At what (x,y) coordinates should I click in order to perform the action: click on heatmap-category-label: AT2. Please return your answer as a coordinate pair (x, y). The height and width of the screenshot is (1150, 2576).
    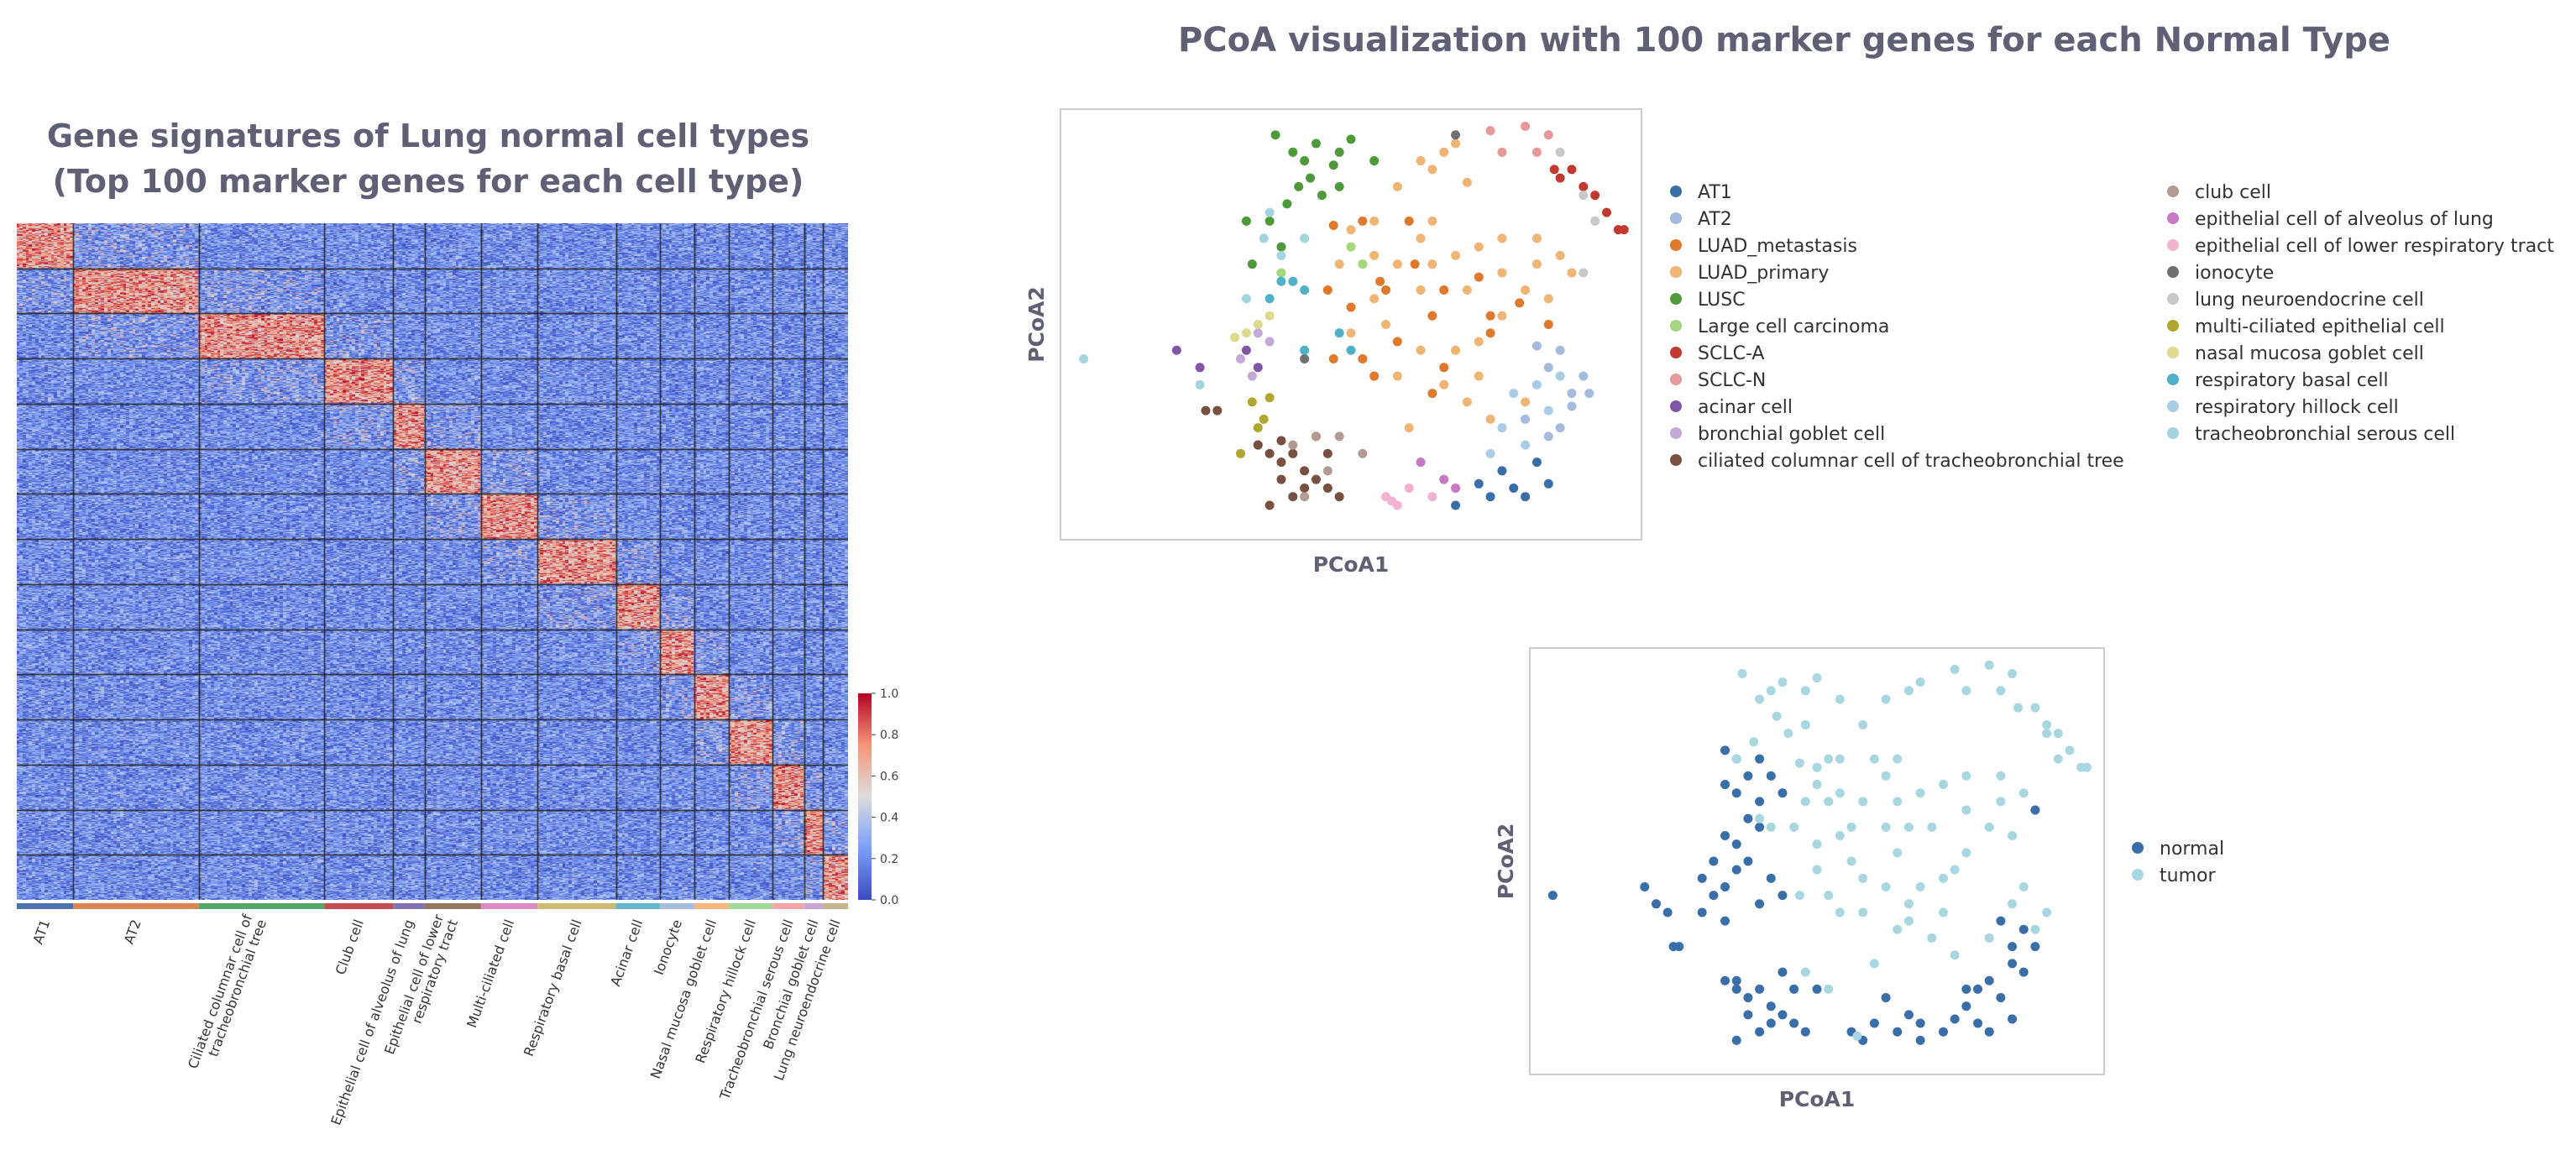
    Looking at the image, I should click on (132, 931).